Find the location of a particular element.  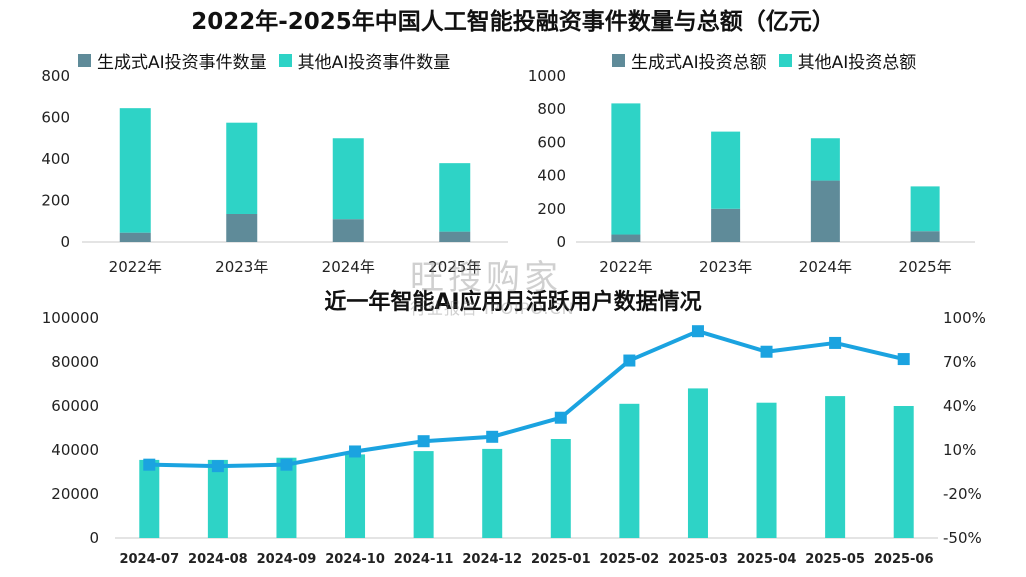

amount-y-tick: 200 is located at coordinates (551, 209).